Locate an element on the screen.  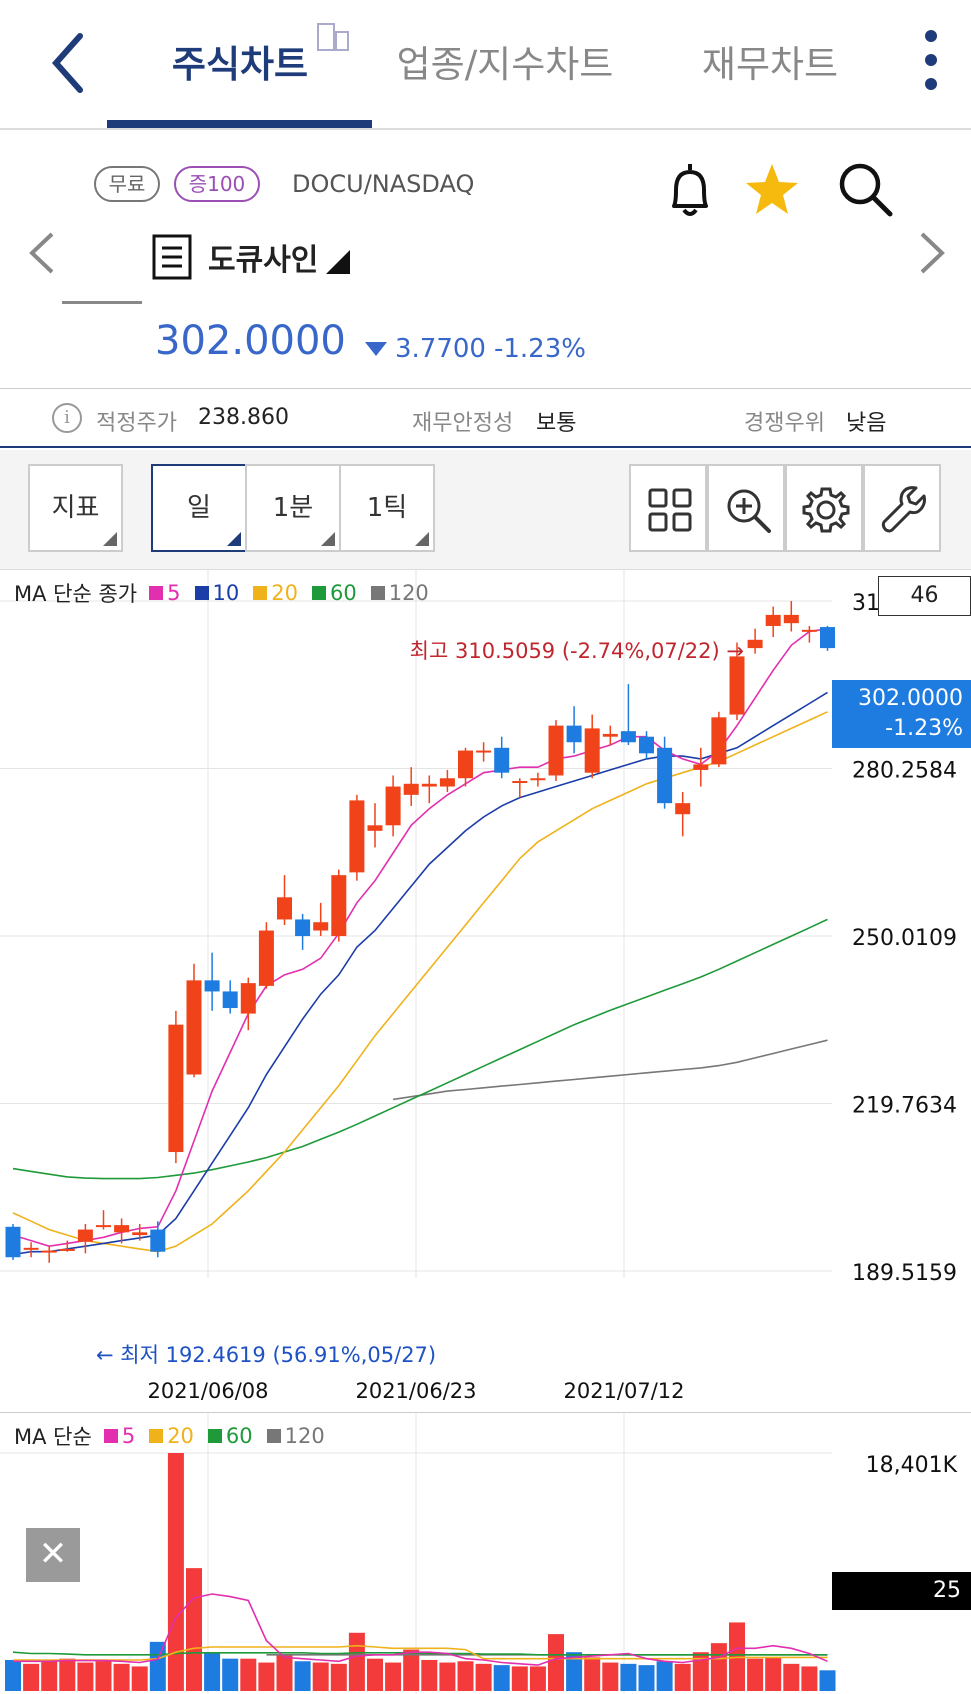
y-axis-label: 219.7634 is located at coordinates (904, 1106).